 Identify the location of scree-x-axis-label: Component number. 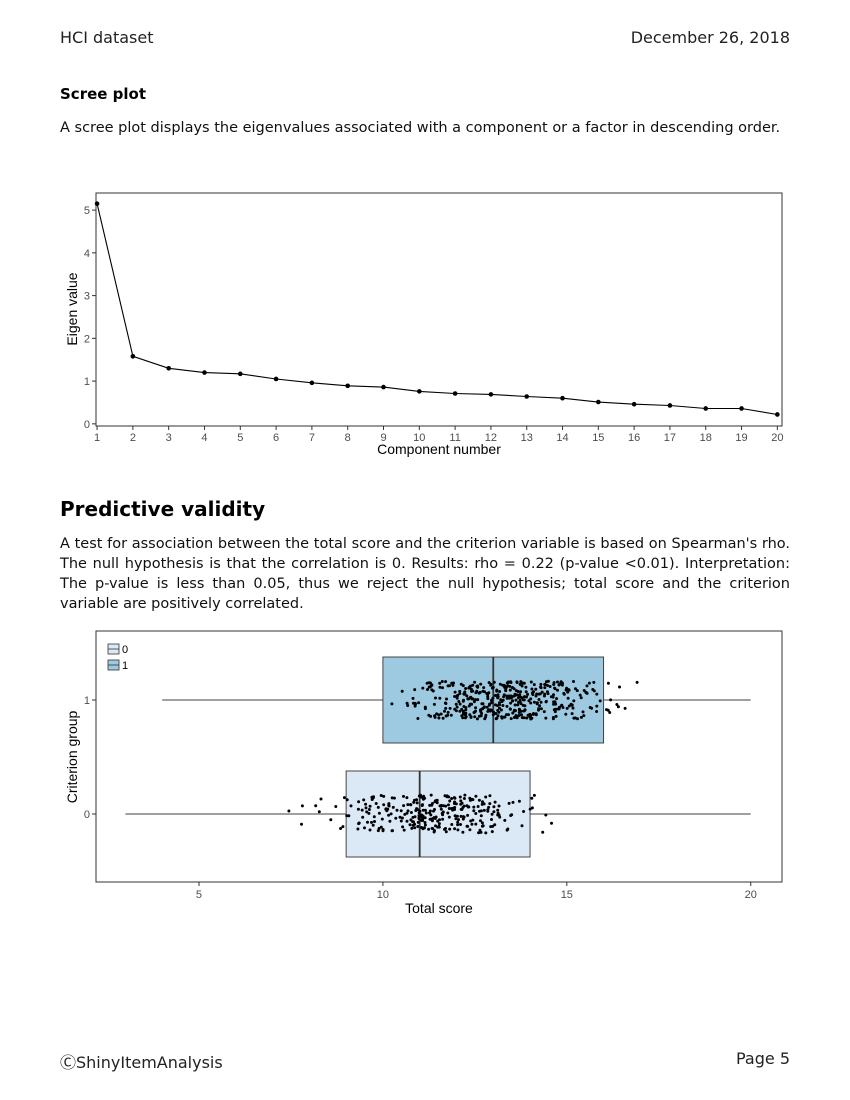
(439, 449).